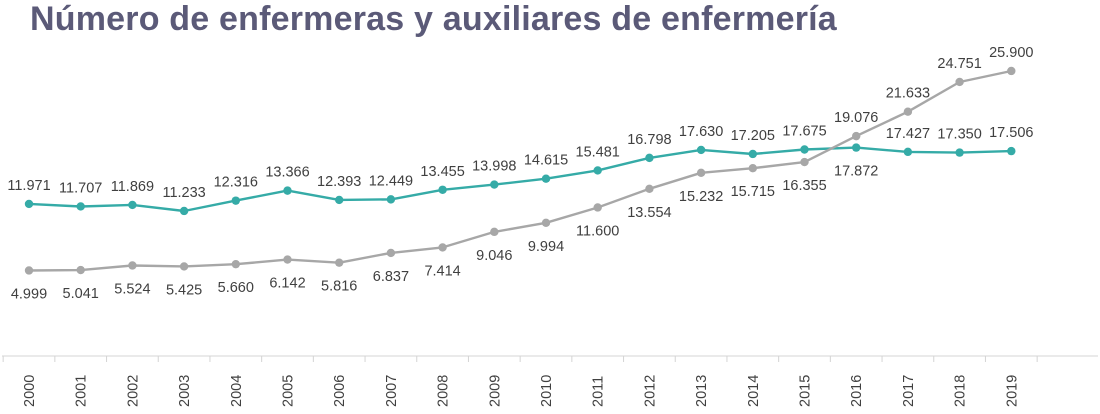 This screenshot has height=414, width=1100. What do you see at coordinates (959, 135) in the screenshot?
I see `data-label: 17.350` at bounding box center [959, 135].